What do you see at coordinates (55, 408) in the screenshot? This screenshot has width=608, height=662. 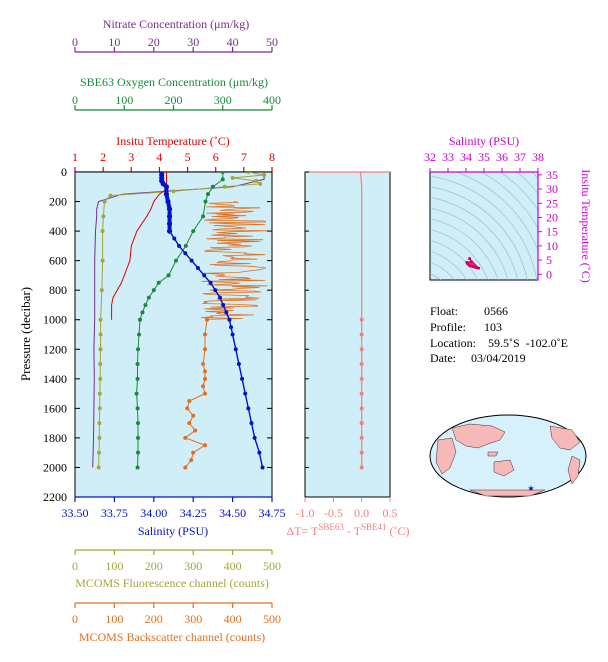 I see `pressure-tick-label: 1600` at bounding box center [55, 408].